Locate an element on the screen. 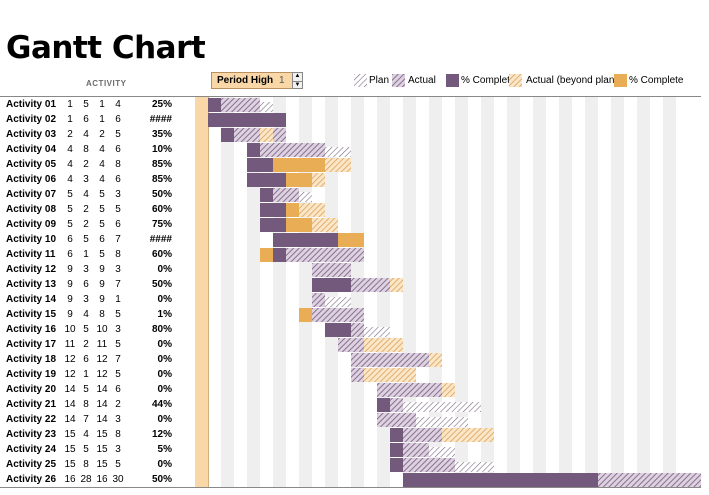 The width and height of the screenshot is (709, 495). percent-complete: #### is located at coordinates (160, 239).